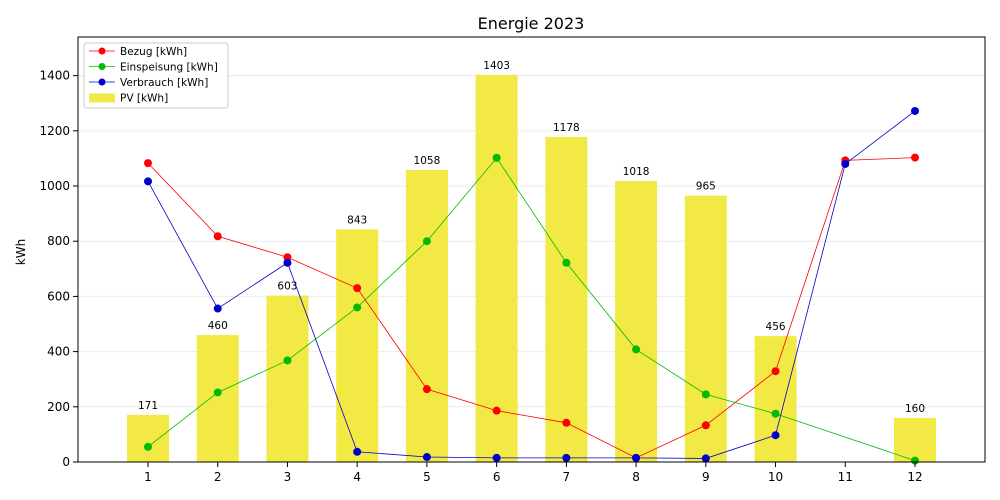  I want to click on x-tick-label: 2, so click(218, 477).